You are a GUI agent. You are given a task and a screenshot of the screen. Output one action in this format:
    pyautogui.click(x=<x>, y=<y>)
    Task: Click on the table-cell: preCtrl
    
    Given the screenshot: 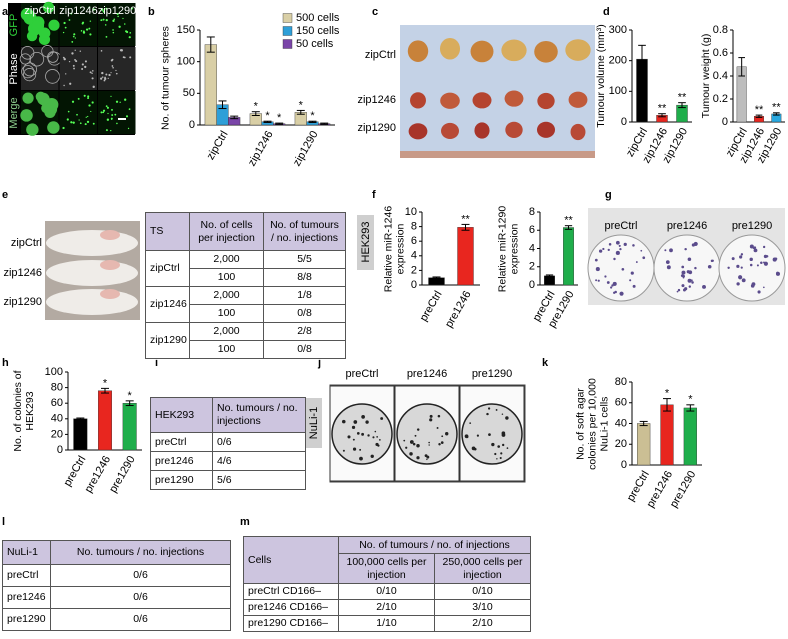 What is the action you would take?
    pyautogui.click(x=181, y=442)
    